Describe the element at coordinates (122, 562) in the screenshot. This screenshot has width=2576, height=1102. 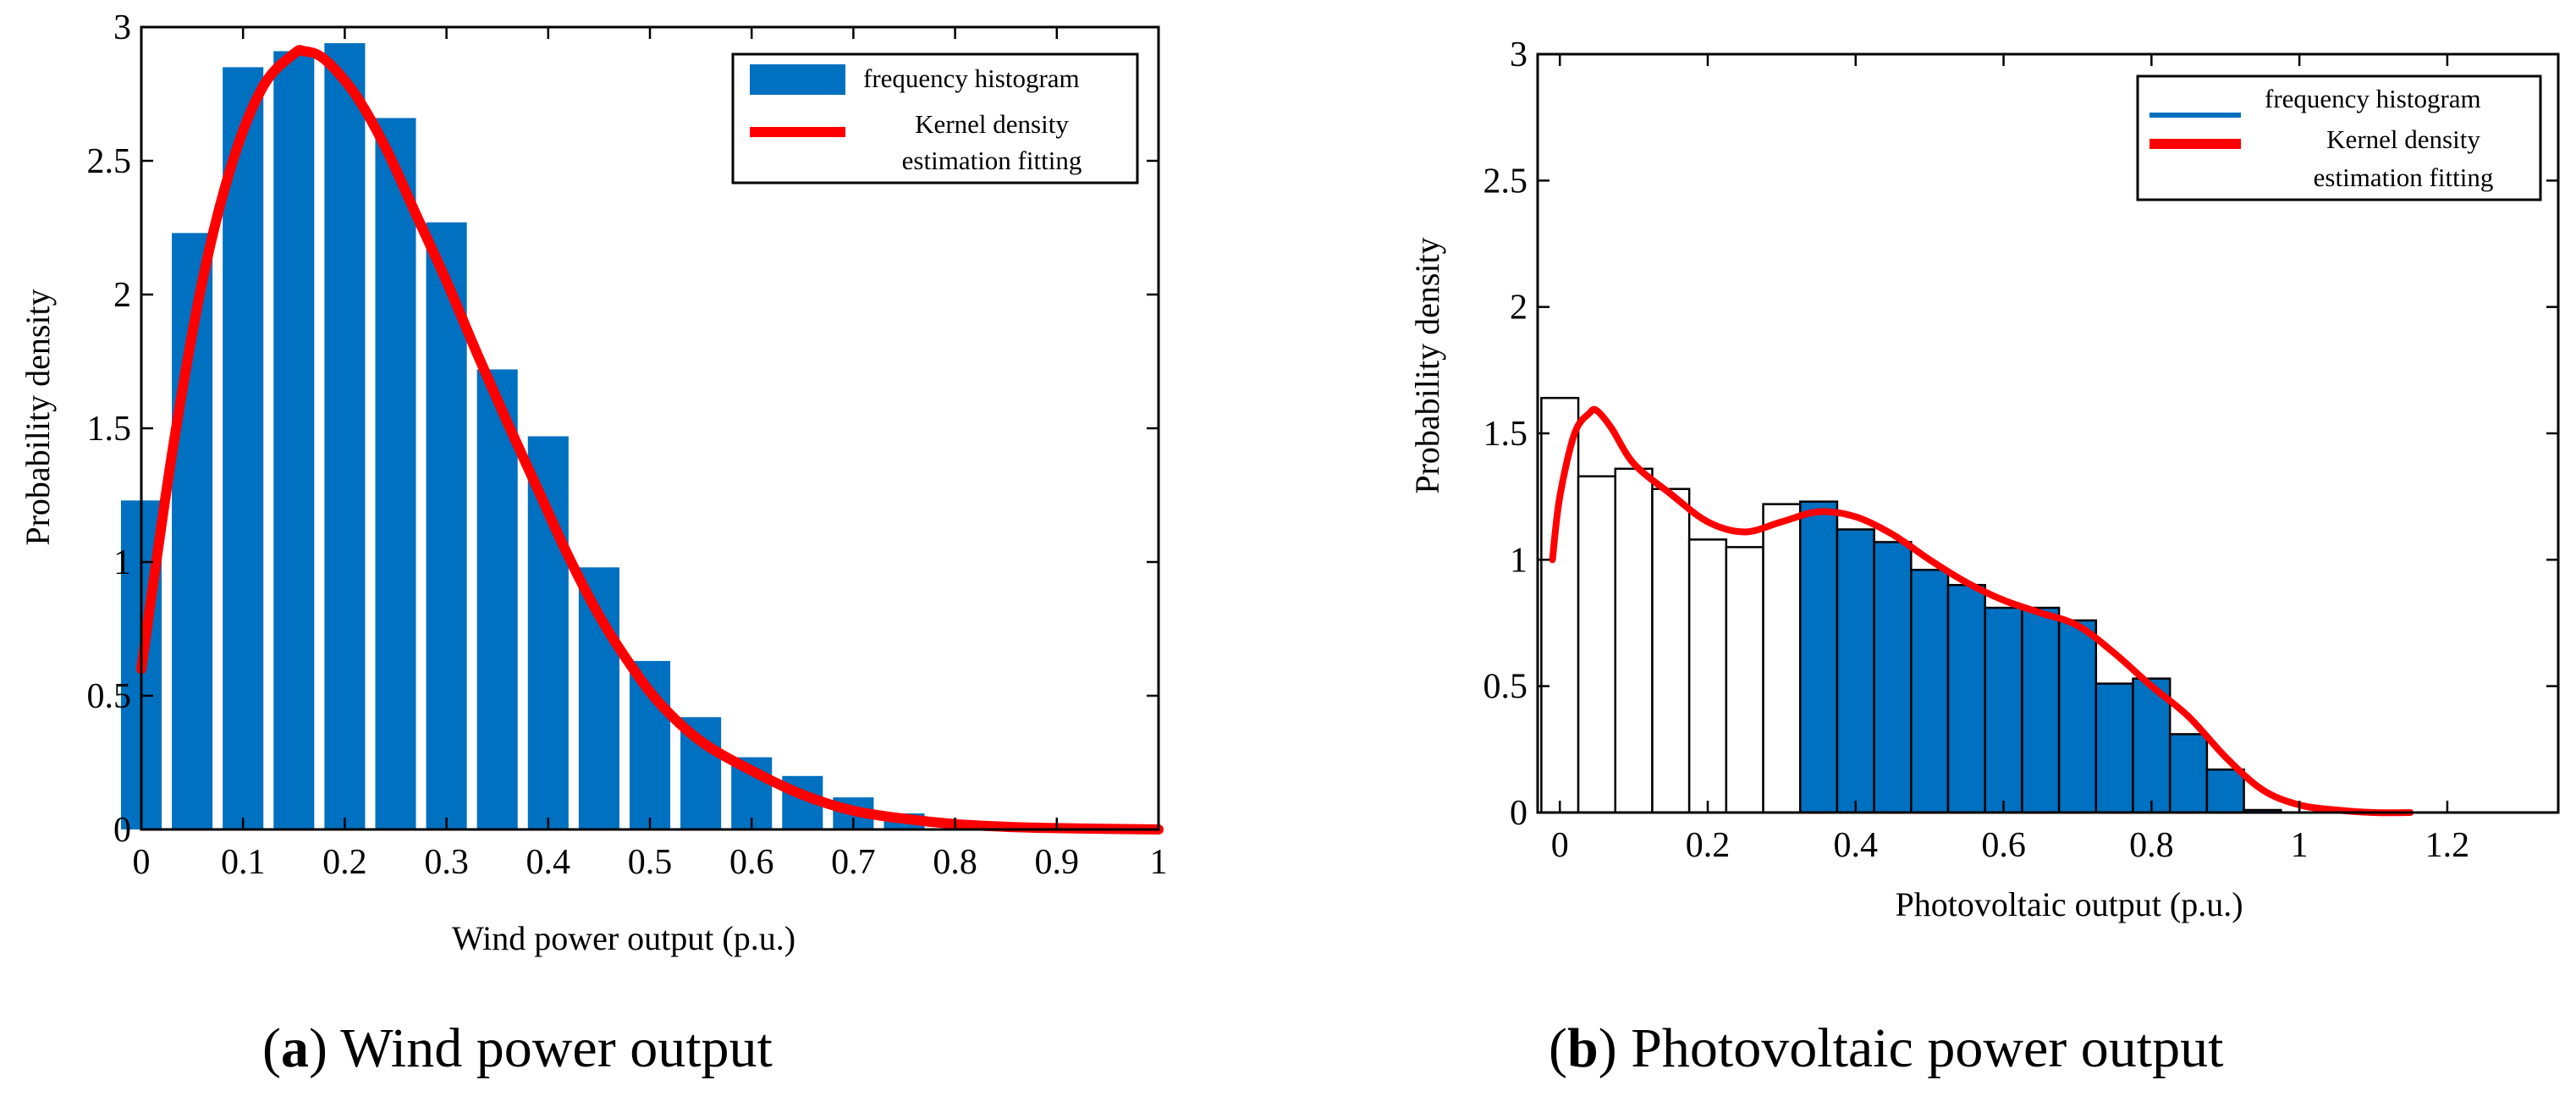
I see `panel-a-y-tick-label: 1` at that location.